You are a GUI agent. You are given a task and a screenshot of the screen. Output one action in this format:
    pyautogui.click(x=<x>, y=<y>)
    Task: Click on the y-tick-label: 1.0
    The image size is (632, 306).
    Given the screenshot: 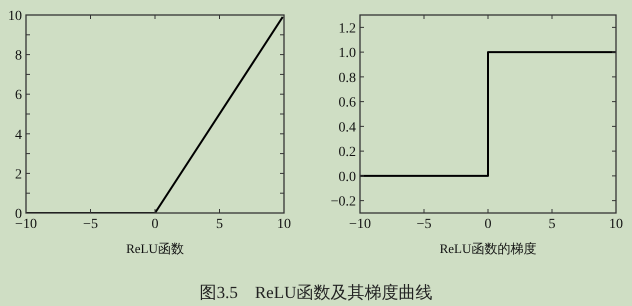 What is the action you would take?
    pyautogui.click(x=347, y=54)
    